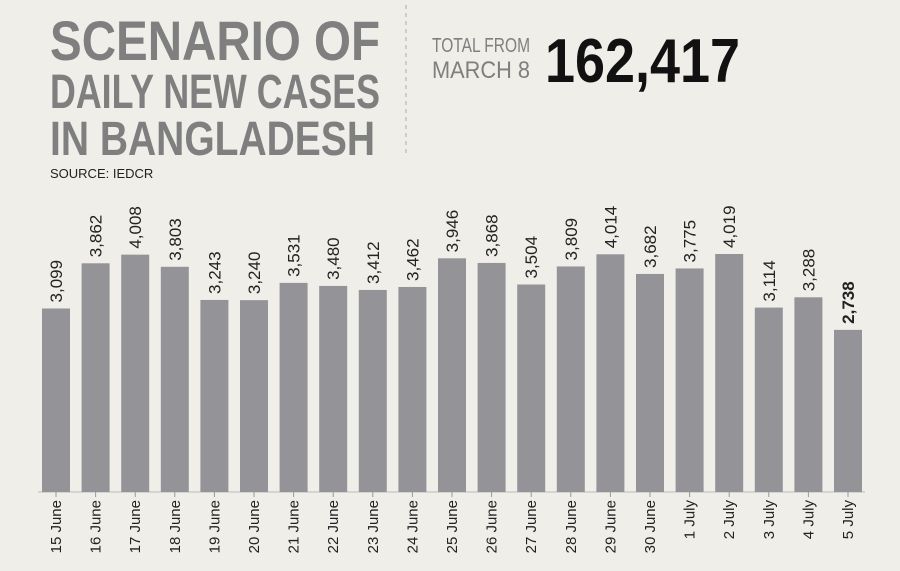 The image size is (900, 571). I want to click on x-tick-label: 19 June, so click(214, 526).